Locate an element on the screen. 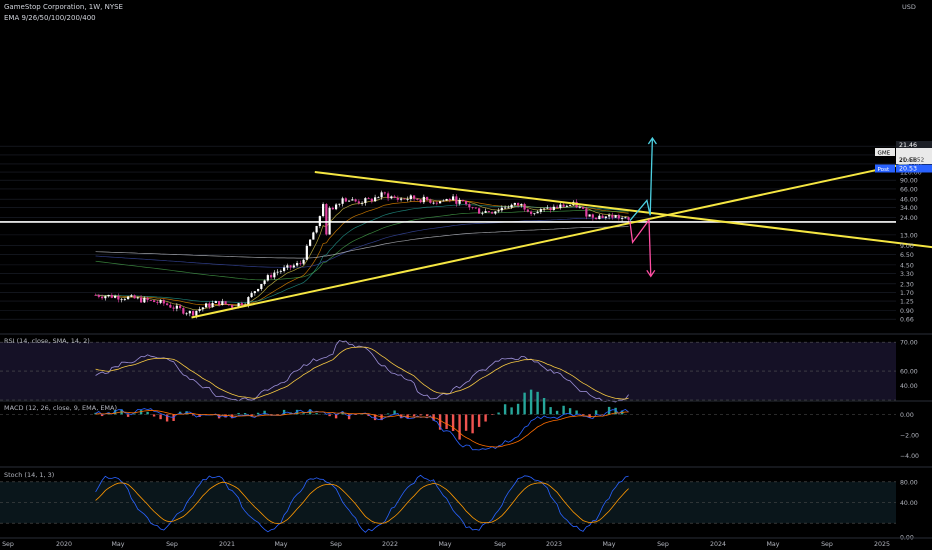 The width and height of the screenshot is (932, 550). rsi-tick-label: 70.00 is located at coordinates (909, 343).